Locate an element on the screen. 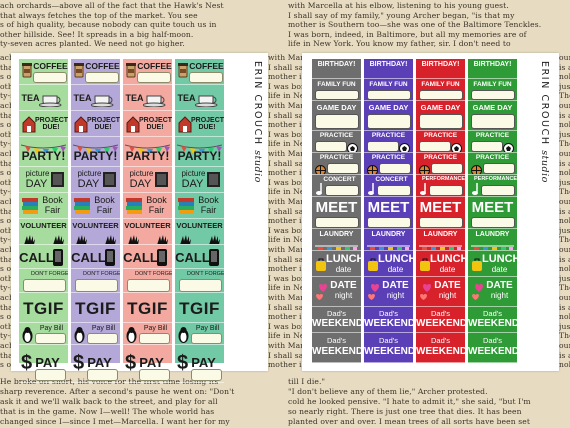 This screenshot has height=428, width=570. sticker-label: PAY is located at coordinates (151, 362).